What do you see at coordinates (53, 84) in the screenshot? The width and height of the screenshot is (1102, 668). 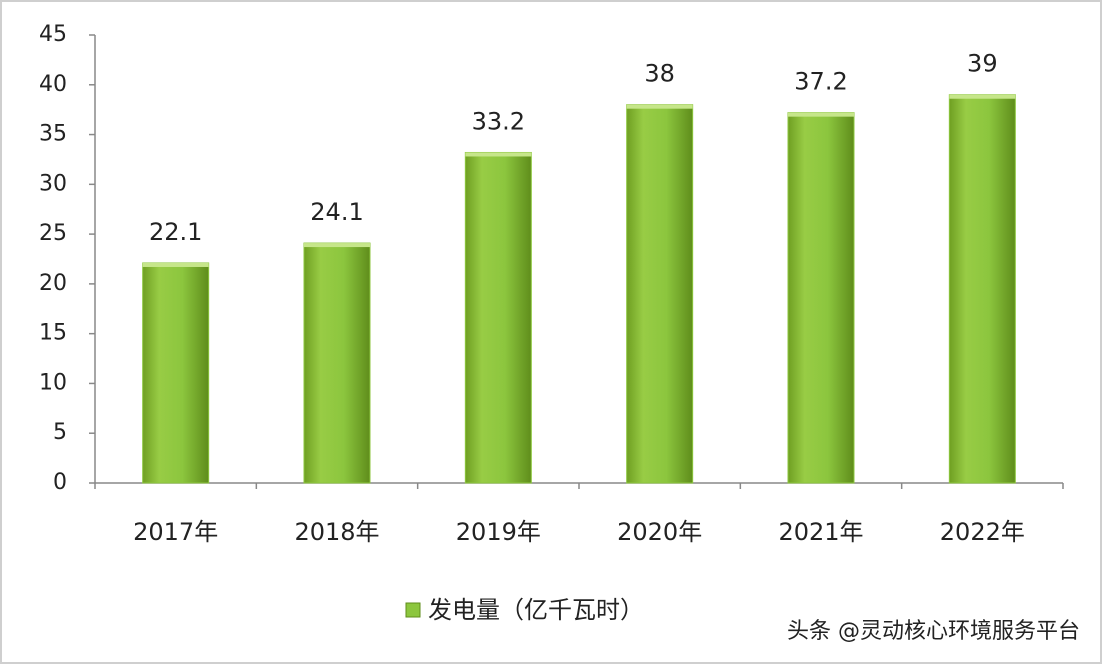 I see `y-tick-label: 40` at bounding box center [53, 84].